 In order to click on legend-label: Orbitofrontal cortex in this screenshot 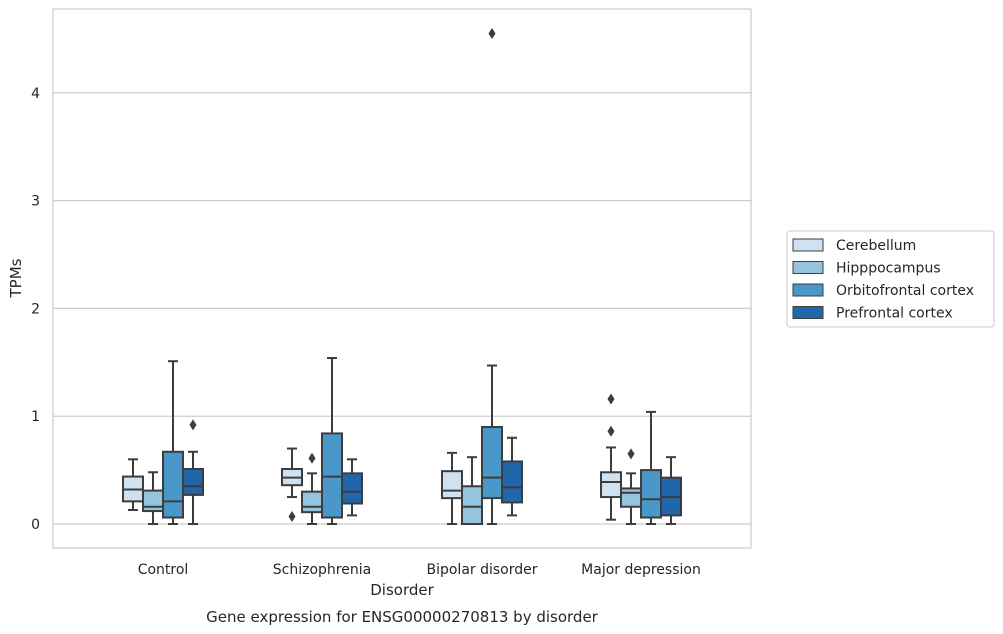, I will do `click(905, 291)`.